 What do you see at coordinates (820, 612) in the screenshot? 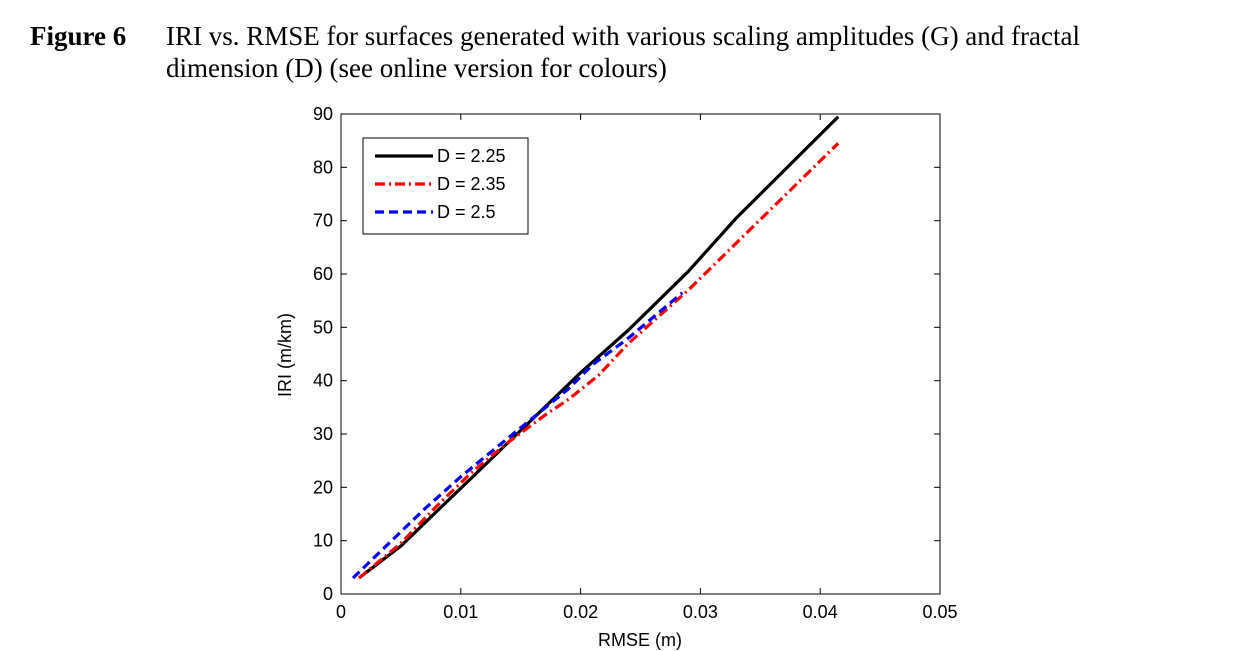
I see `x-tick-label: 0.04` at bounding box center [820, 612].